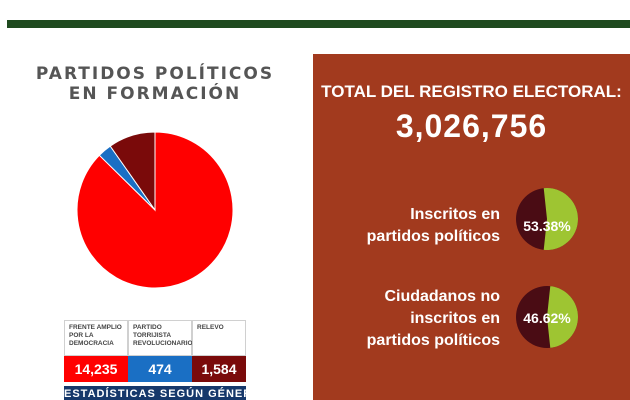 The image size is (630, 400). Describe the element at coordinates (96, 338) in the screenshot. I see `legend-label: FRENTE AMPLIO POR LA DEMOCRACIA` at that location.